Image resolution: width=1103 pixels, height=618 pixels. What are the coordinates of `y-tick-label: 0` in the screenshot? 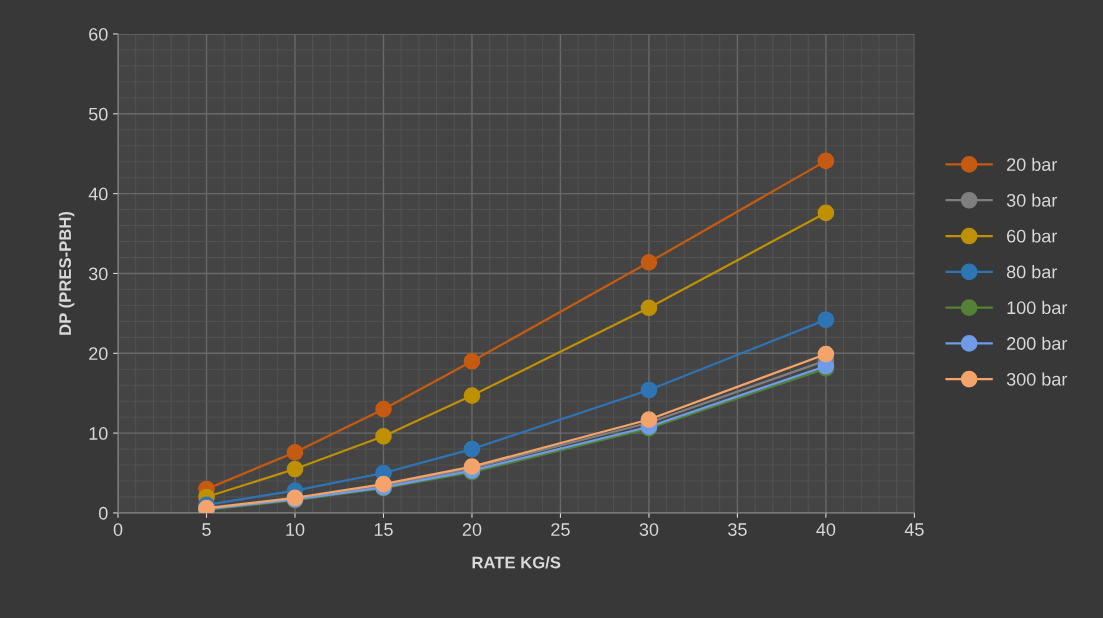 It's located at (103, 513).